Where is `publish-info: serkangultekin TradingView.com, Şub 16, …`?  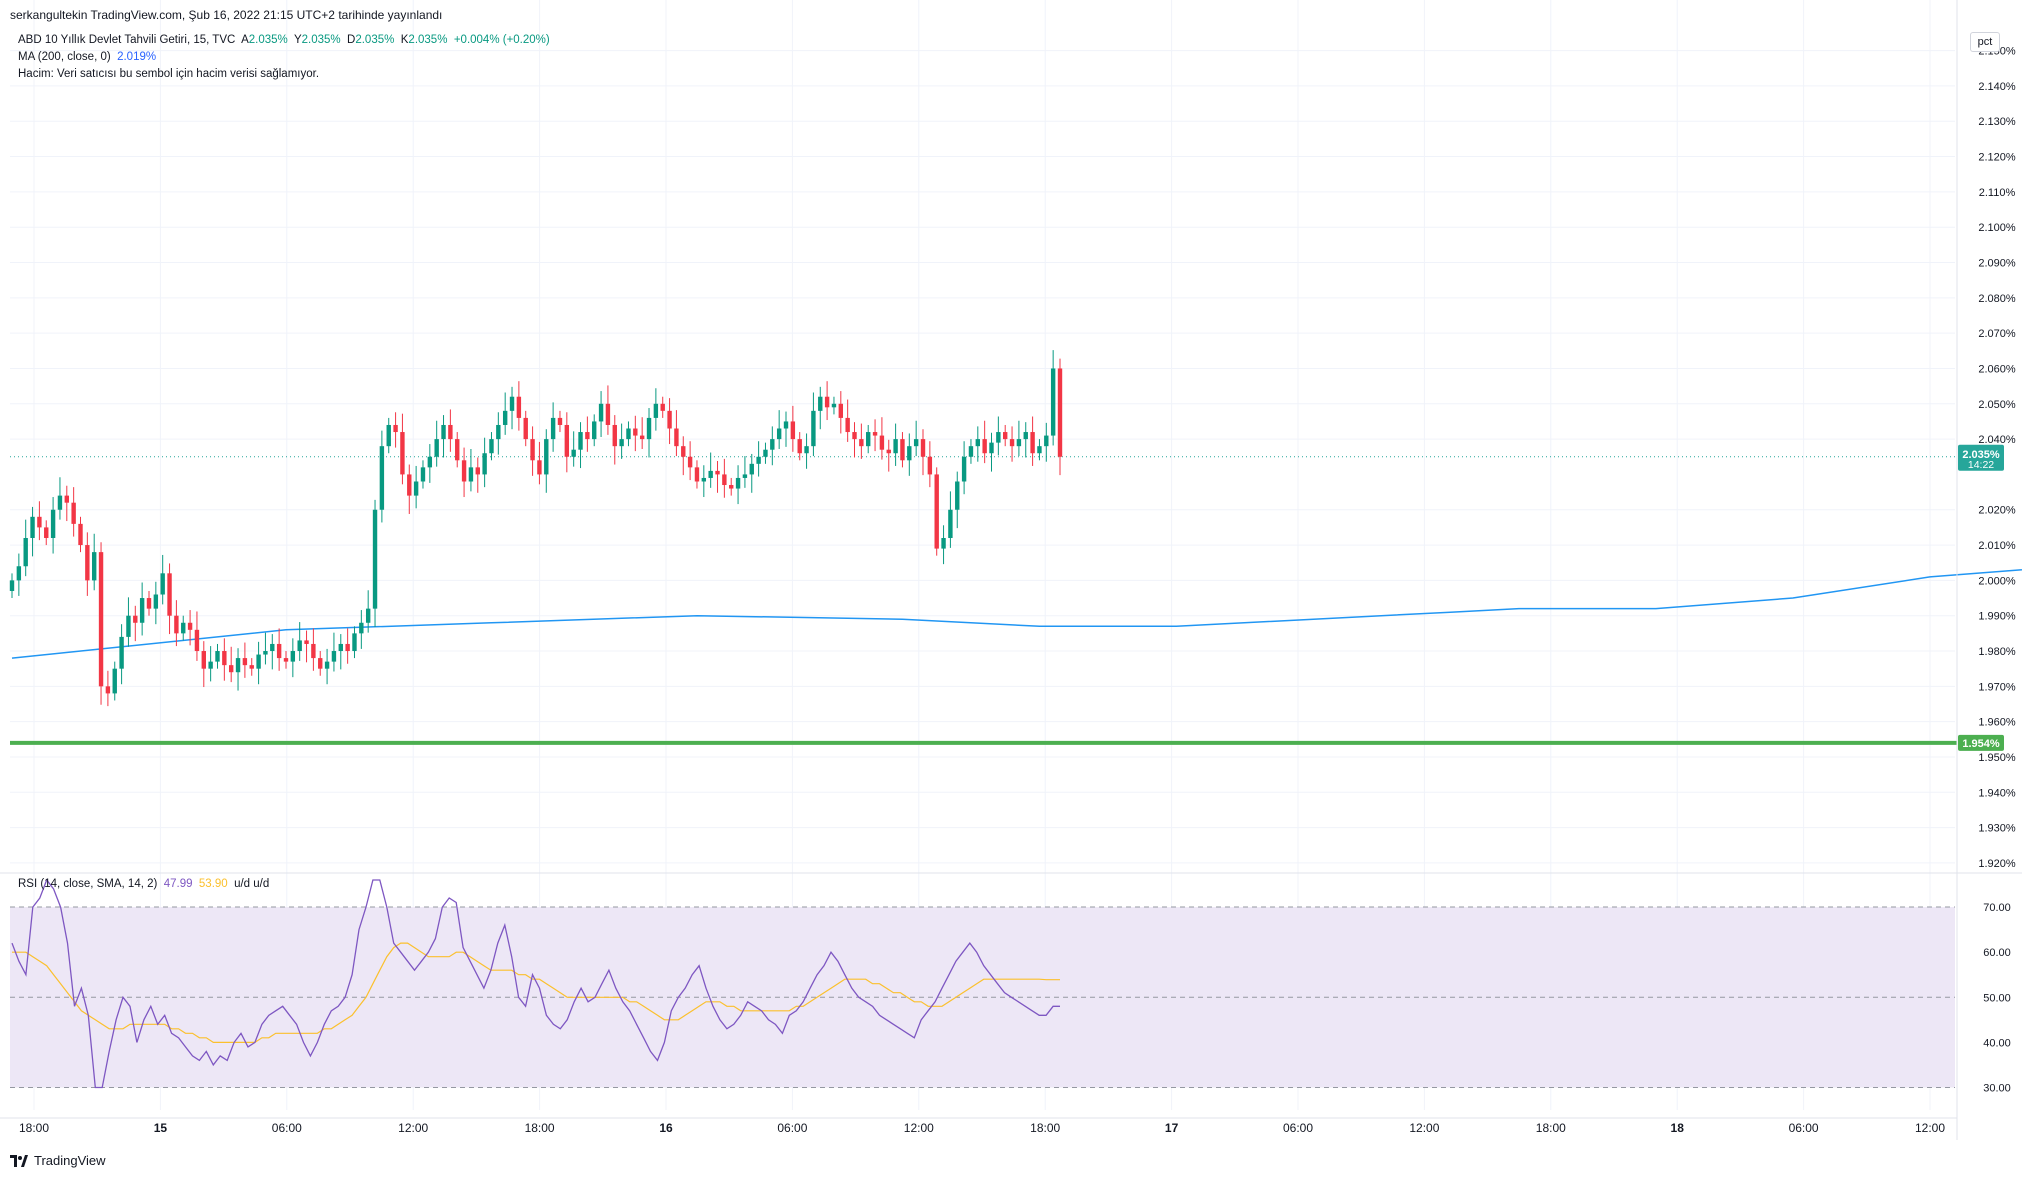
publish-info: serkangultekin TradingView.com, Şub 16, … is located at coordinates (226, 15).